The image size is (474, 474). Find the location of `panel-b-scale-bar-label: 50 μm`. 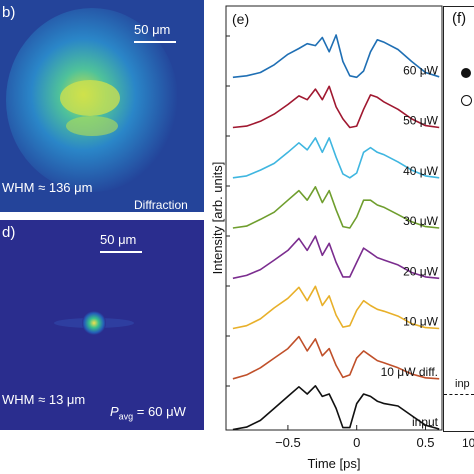

panel-b-scale-bar-label: 50 μm is located at coordinates (152, 29).